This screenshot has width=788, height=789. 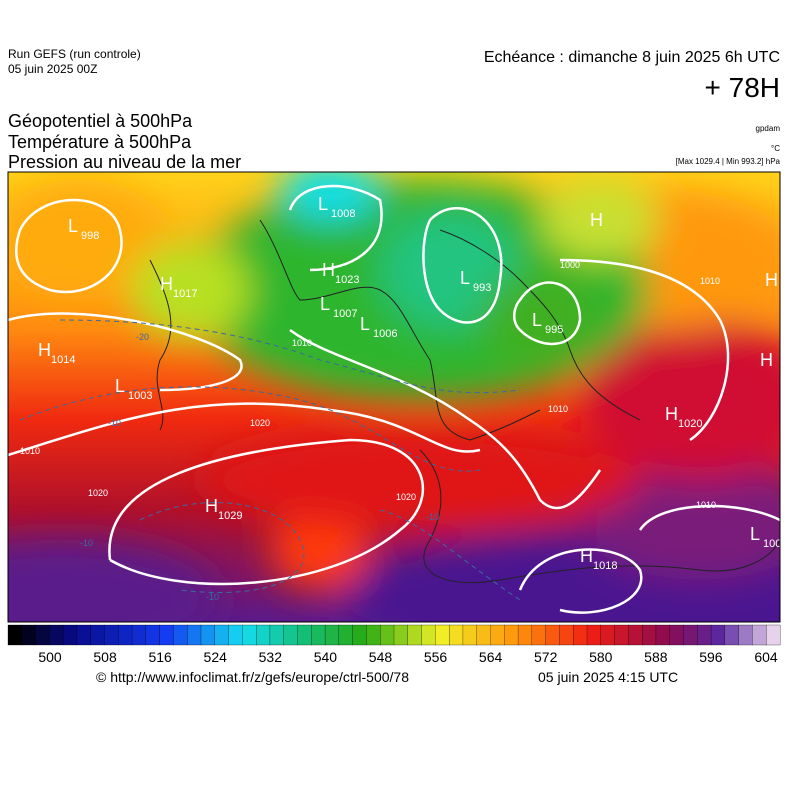 What do you see at coordinates (160, 657) in the screenshot?
I see `colorbar-tick-label: 516` at bounding box center [160, 657].